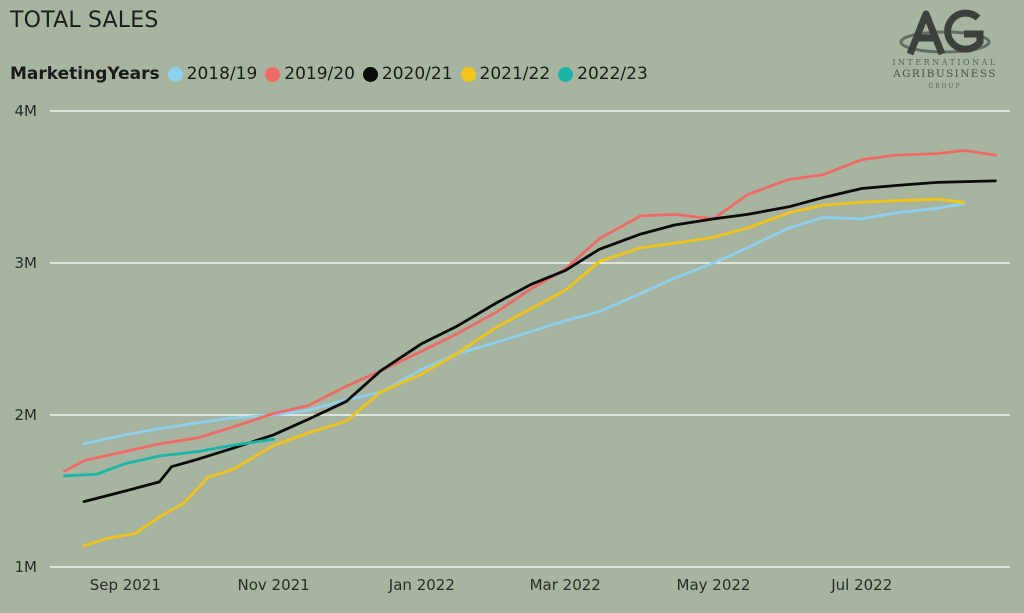 Image resolution: width=1024 pixels, height=613 pixels. Describe the element at coordinates (26, 567) in the screenshot. I see `y-tick-label: 1M` at that location.